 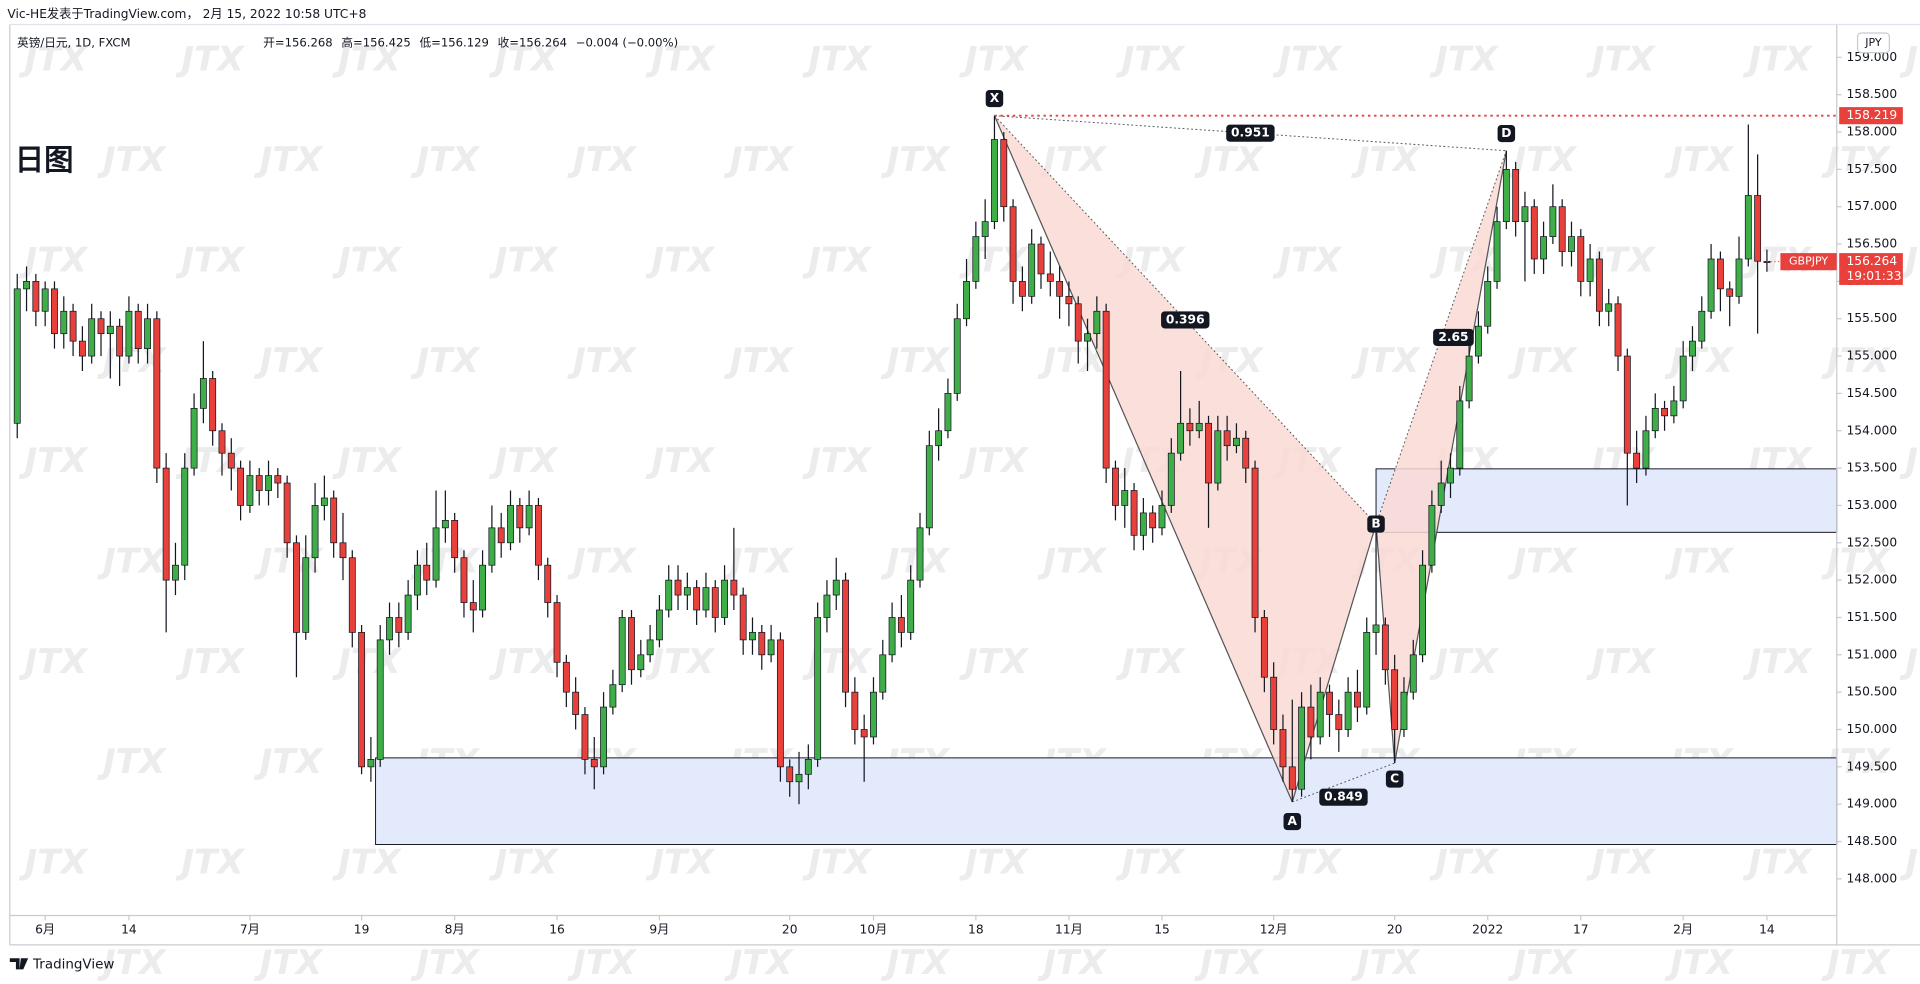 What do you see at coordinates (1872, 393) in the screenshot?
I see `y-tick-label: 154.500` at bounding box center [1872, 393].